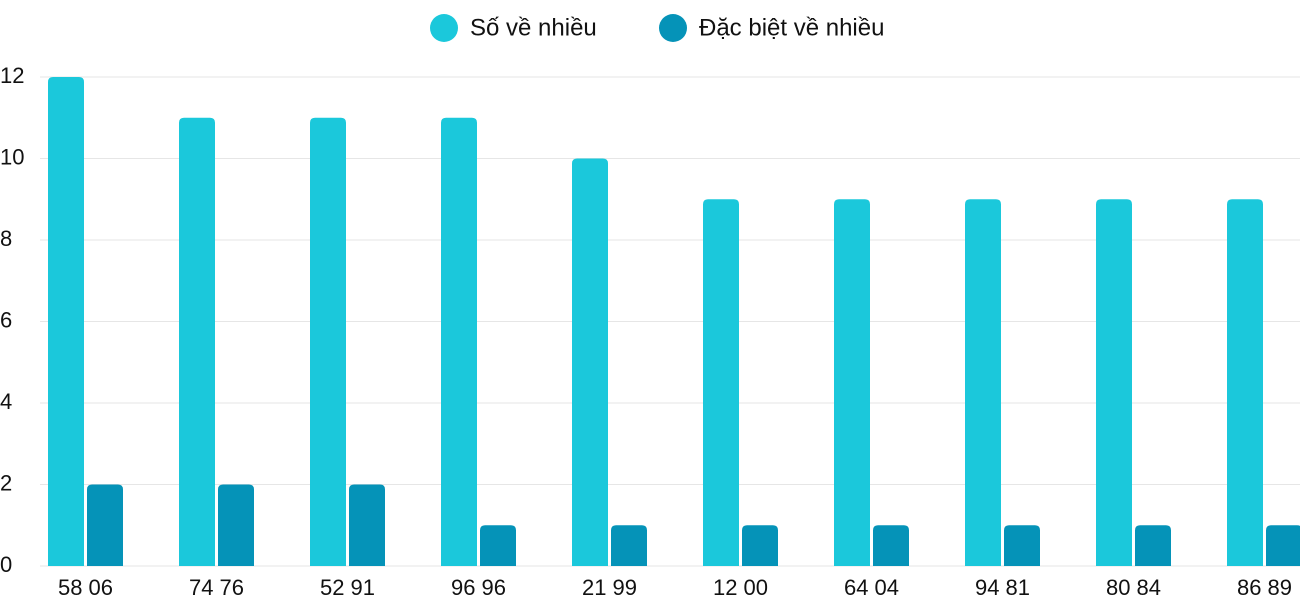 Image resolution: width=1300 pixels, height=600 pixels. What do you see at coordinates (1133, 587) in the screenshot?
I see `x-tick-label: 80 84` at bounding box center [1133, 587].